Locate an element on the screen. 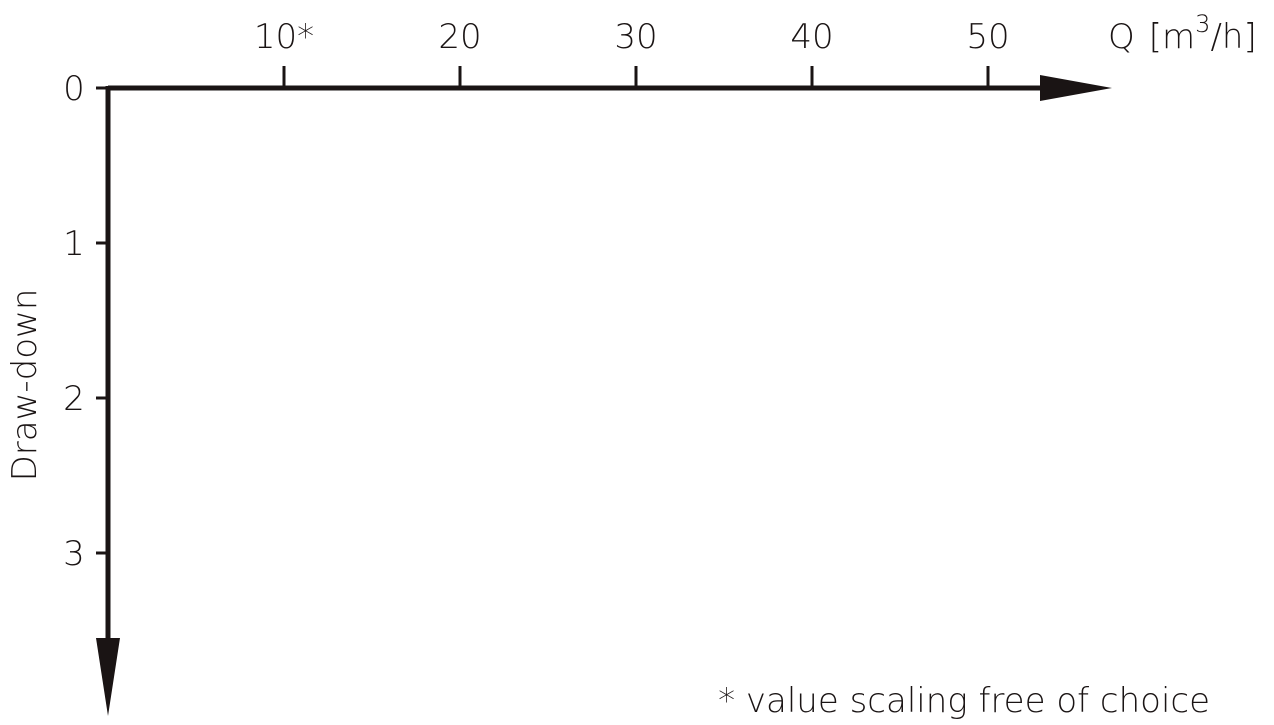  y-tick-label: 1 is located at coordinates (74, 244).